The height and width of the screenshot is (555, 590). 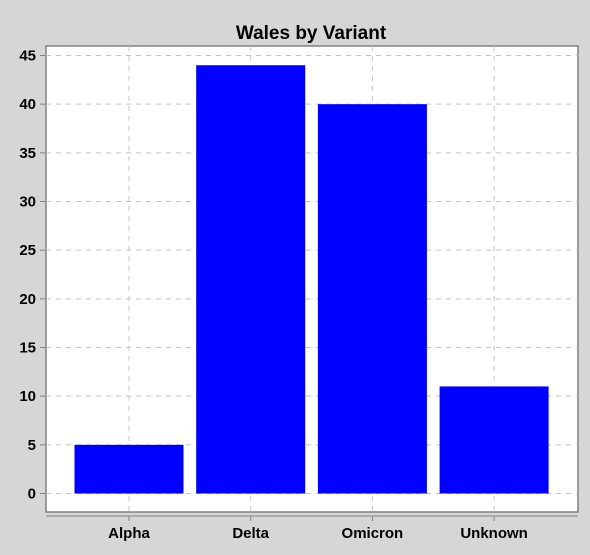 I want to click on bar-omicron, so click(x=372, y=299).